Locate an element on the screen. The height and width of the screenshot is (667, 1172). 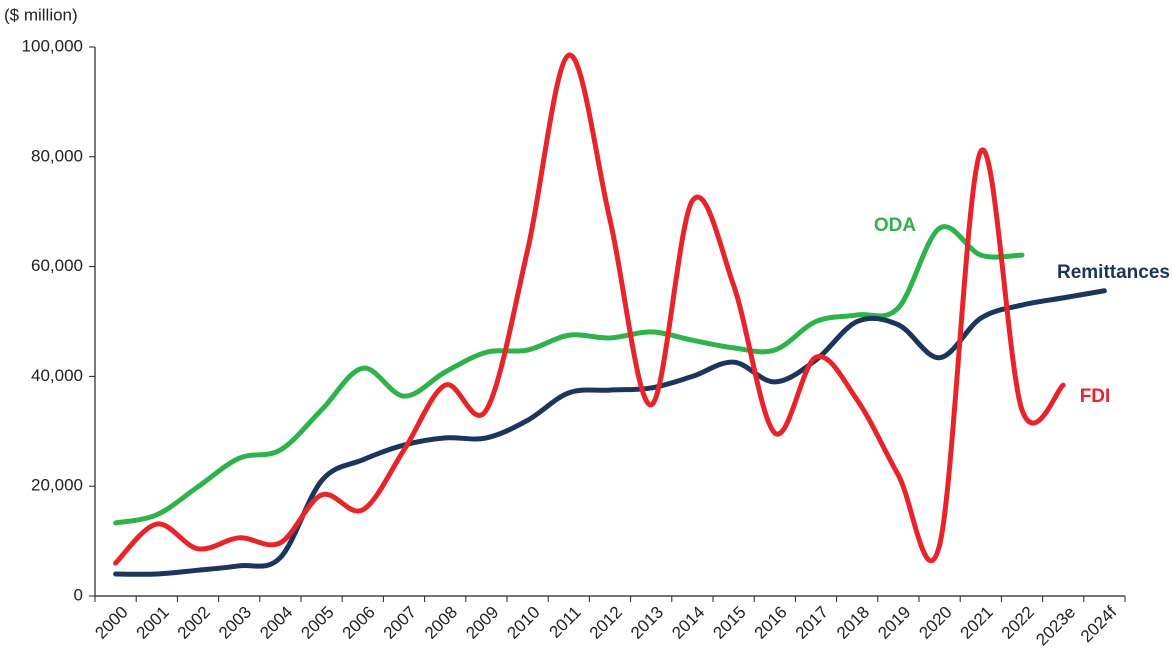
x-tick-label: 2017 is located at coordinates (812, 623).